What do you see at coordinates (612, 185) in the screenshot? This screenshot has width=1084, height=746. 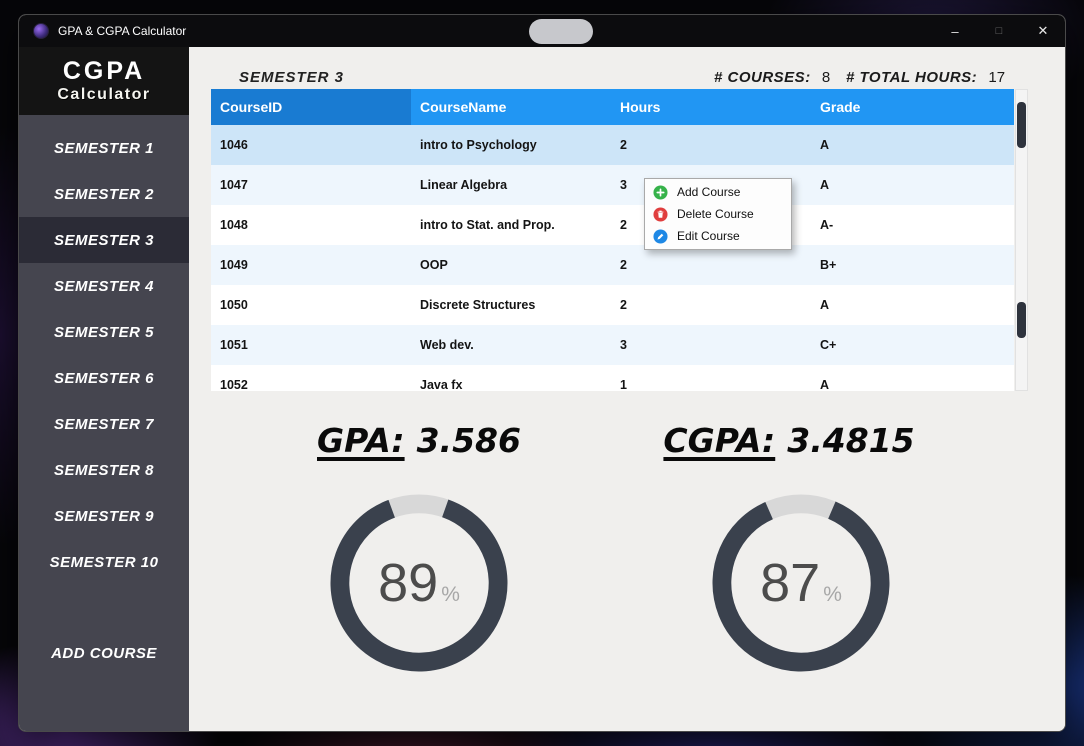 I see `table-row: 1047 Linear Algebra 3 A` at bounding box center [612, 185].